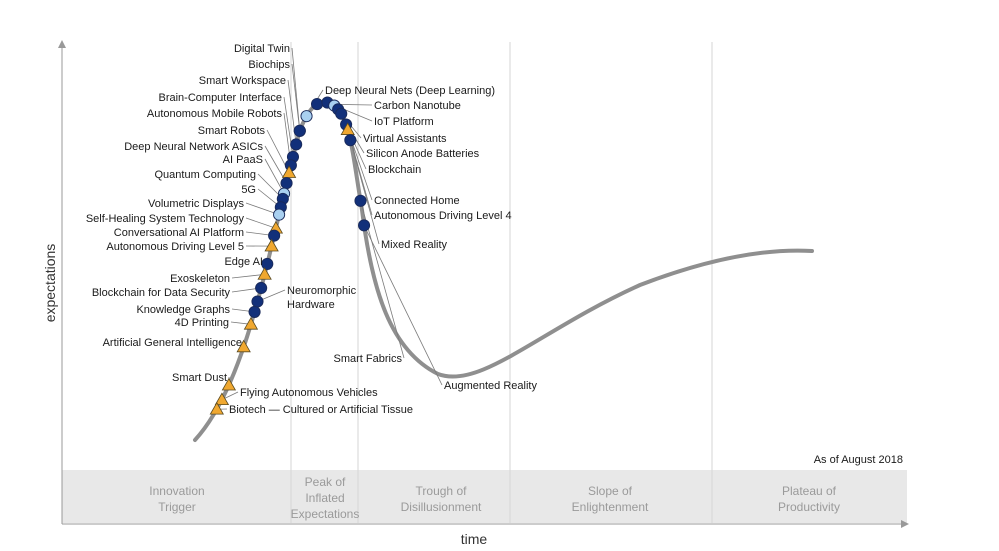 Image resolution: width=999 pixels, height=551 pixels. Describe the element at coordinates (417, 106) in the screenshot. I see `label-carbon-nanotube: Carbon Nanotube` at that location.